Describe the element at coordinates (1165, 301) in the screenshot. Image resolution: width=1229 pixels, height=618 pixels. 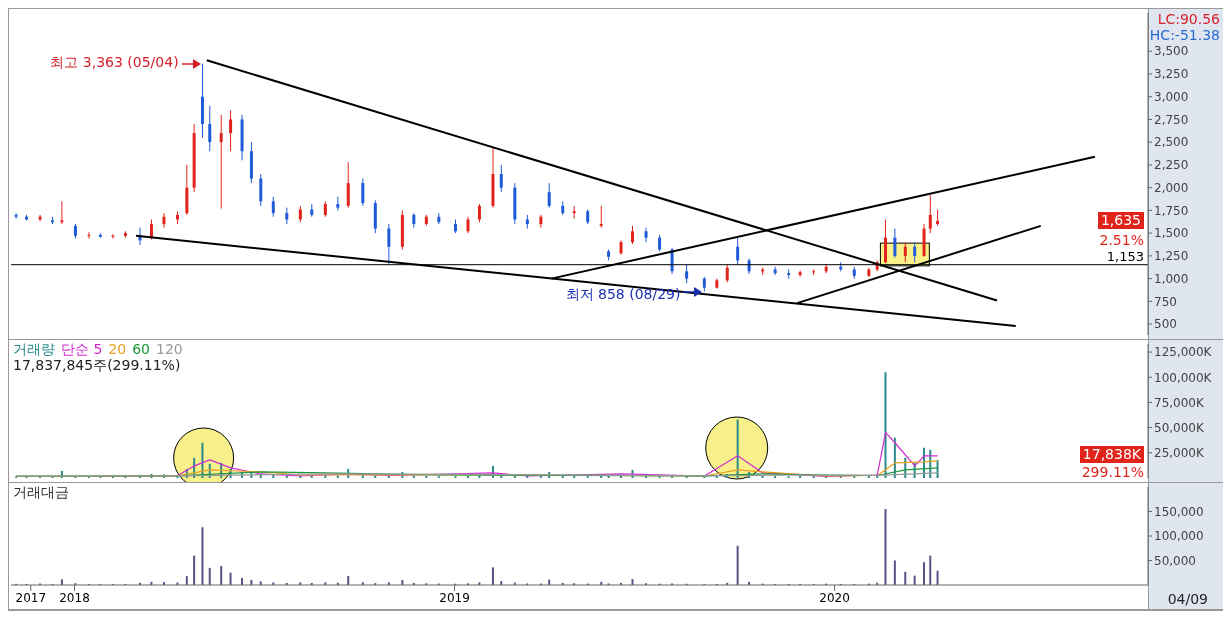
I see `y-tick-label: 750` at that location.